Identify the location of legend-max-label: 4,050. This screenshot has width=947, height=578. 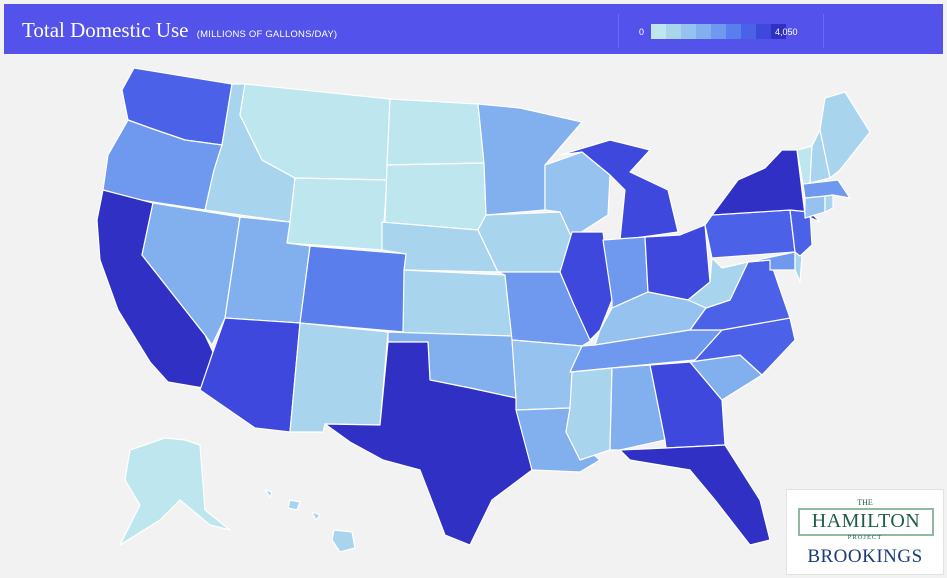
(786, 32).